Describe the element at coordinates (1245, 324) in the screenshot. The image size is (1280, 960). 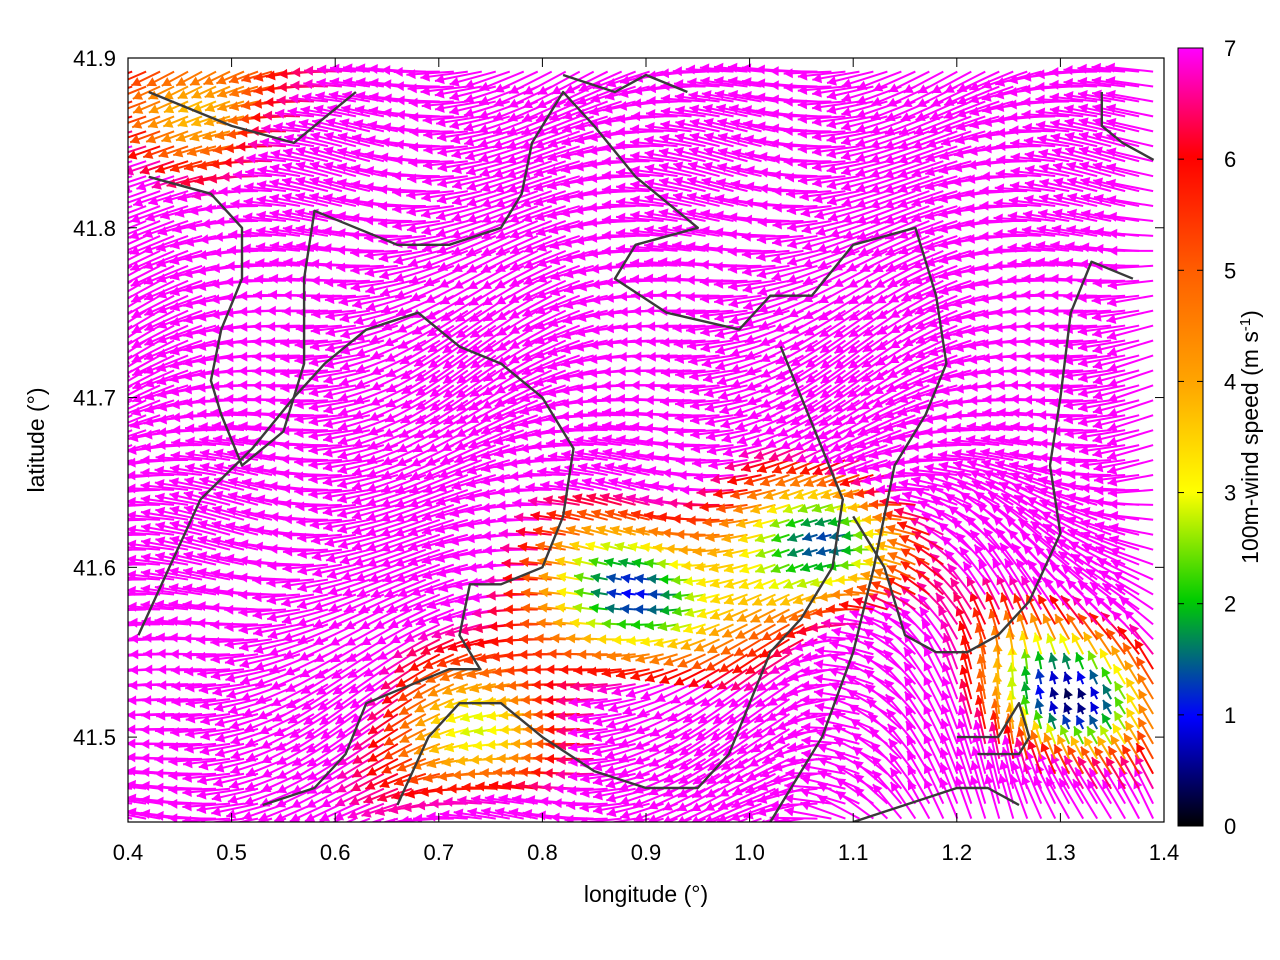
I see `colorbar-label-sup: -1` at that location.